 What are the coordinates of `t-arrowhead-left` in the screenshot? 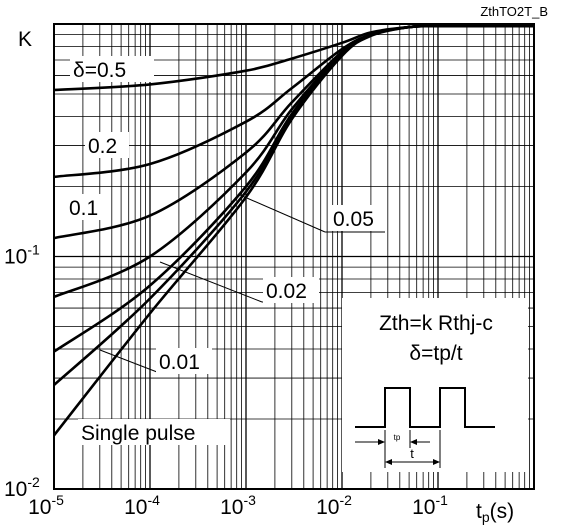 It's located at (388, 462).